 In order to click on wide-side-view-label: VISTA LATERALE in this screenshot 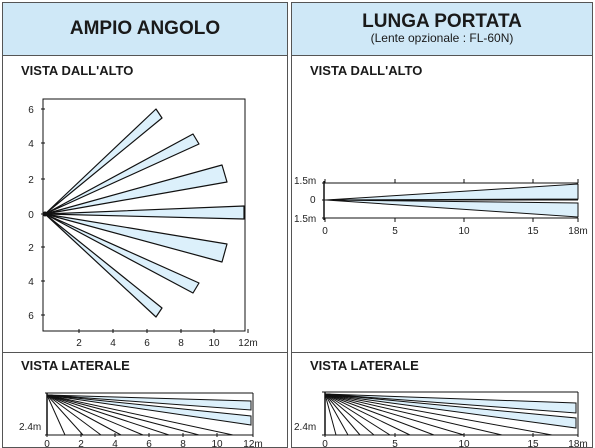, I will do `click(75, 365)`.